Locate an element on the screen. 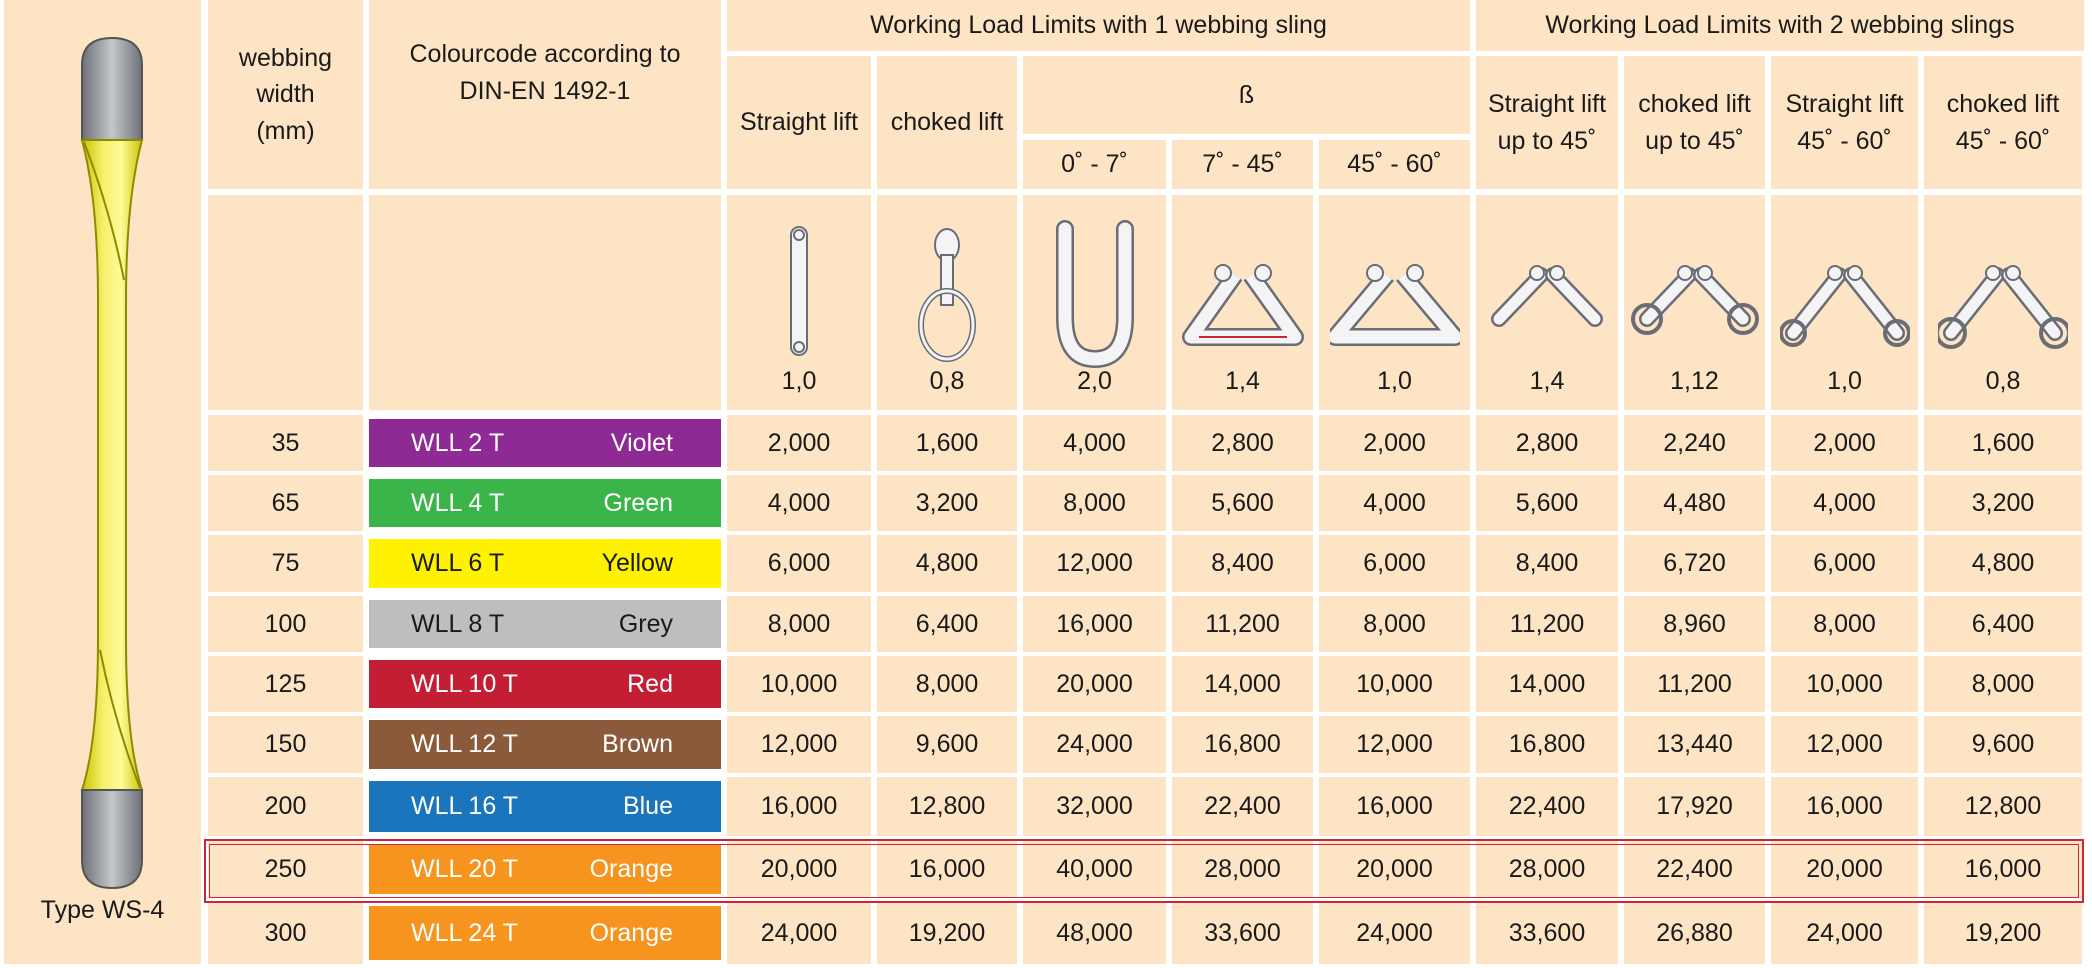 The height and width of the screenshot is (968, 2092). illustration-cell-basket-45-60-diagram: 1,0 is located at coordinates (1394, 302).